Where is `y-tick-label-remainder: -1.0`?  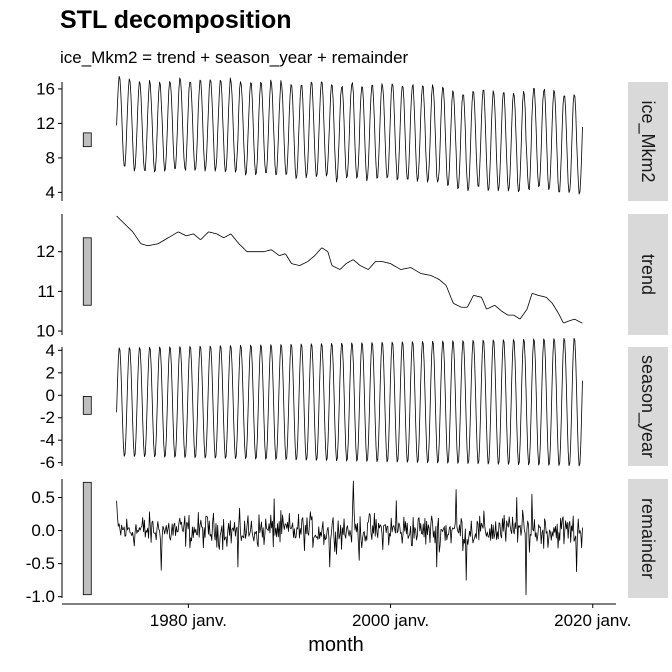 y-tick-label-remainder: -1.0 is located at coordinates (40, 596).